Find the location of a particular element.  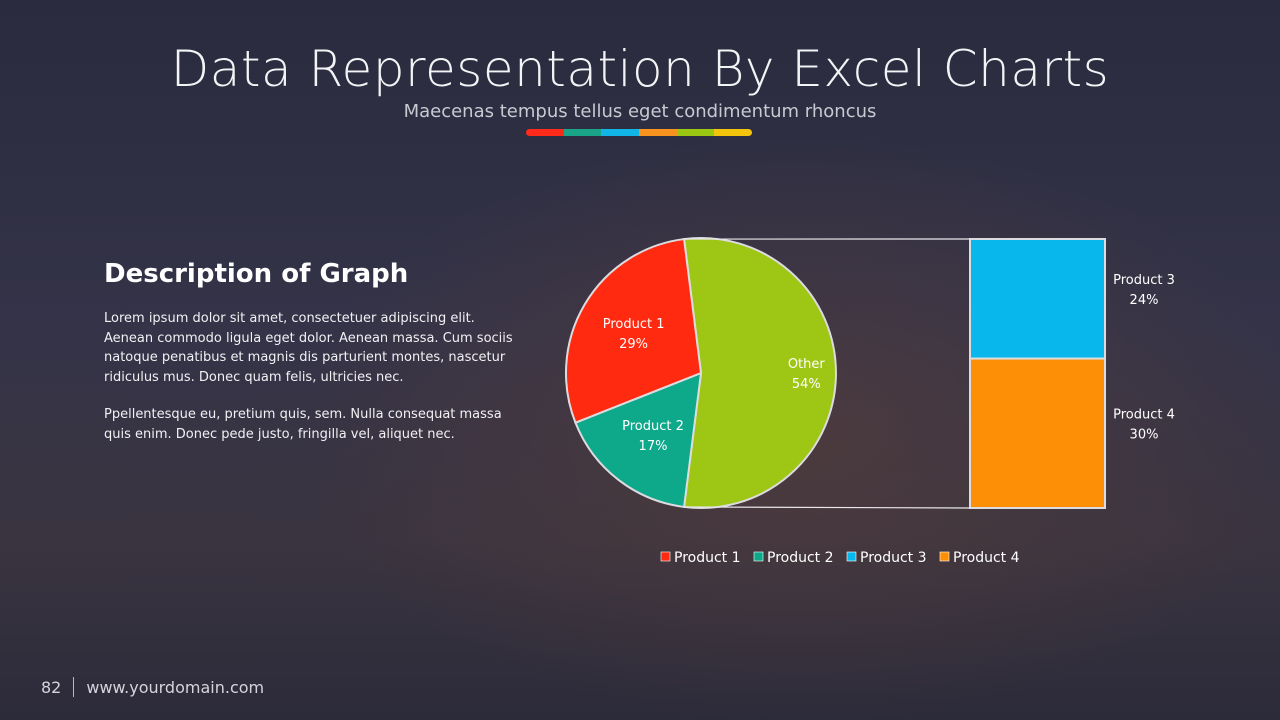

slide-title: Data Representation By Excel Charts is located at coordinates (640, 69).